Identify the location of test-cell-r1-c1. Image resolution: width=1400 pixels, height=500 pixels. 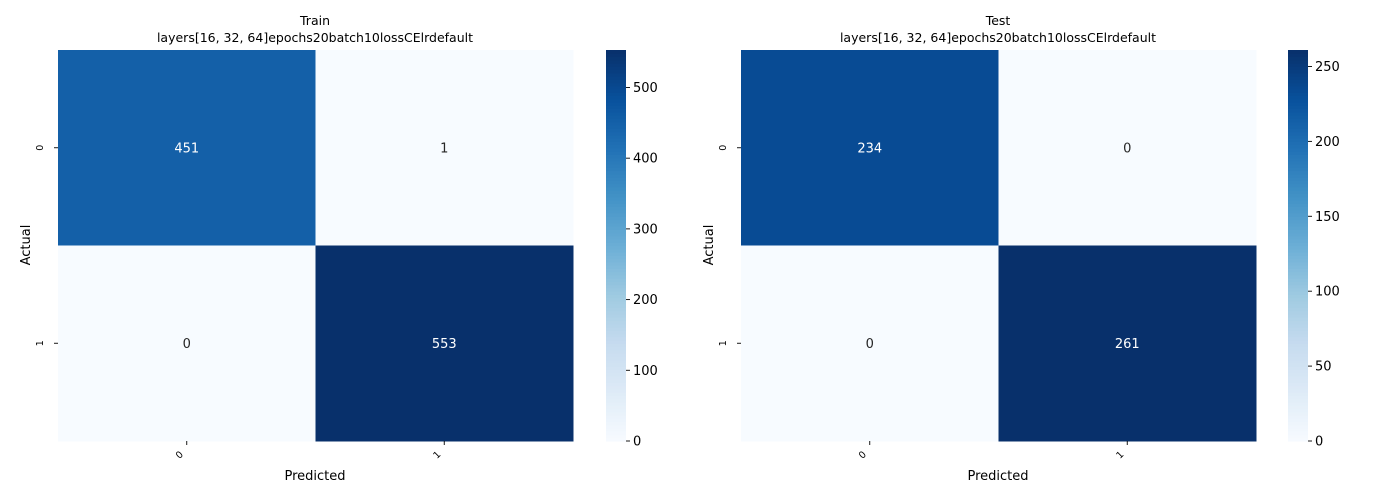
(1127, 343).